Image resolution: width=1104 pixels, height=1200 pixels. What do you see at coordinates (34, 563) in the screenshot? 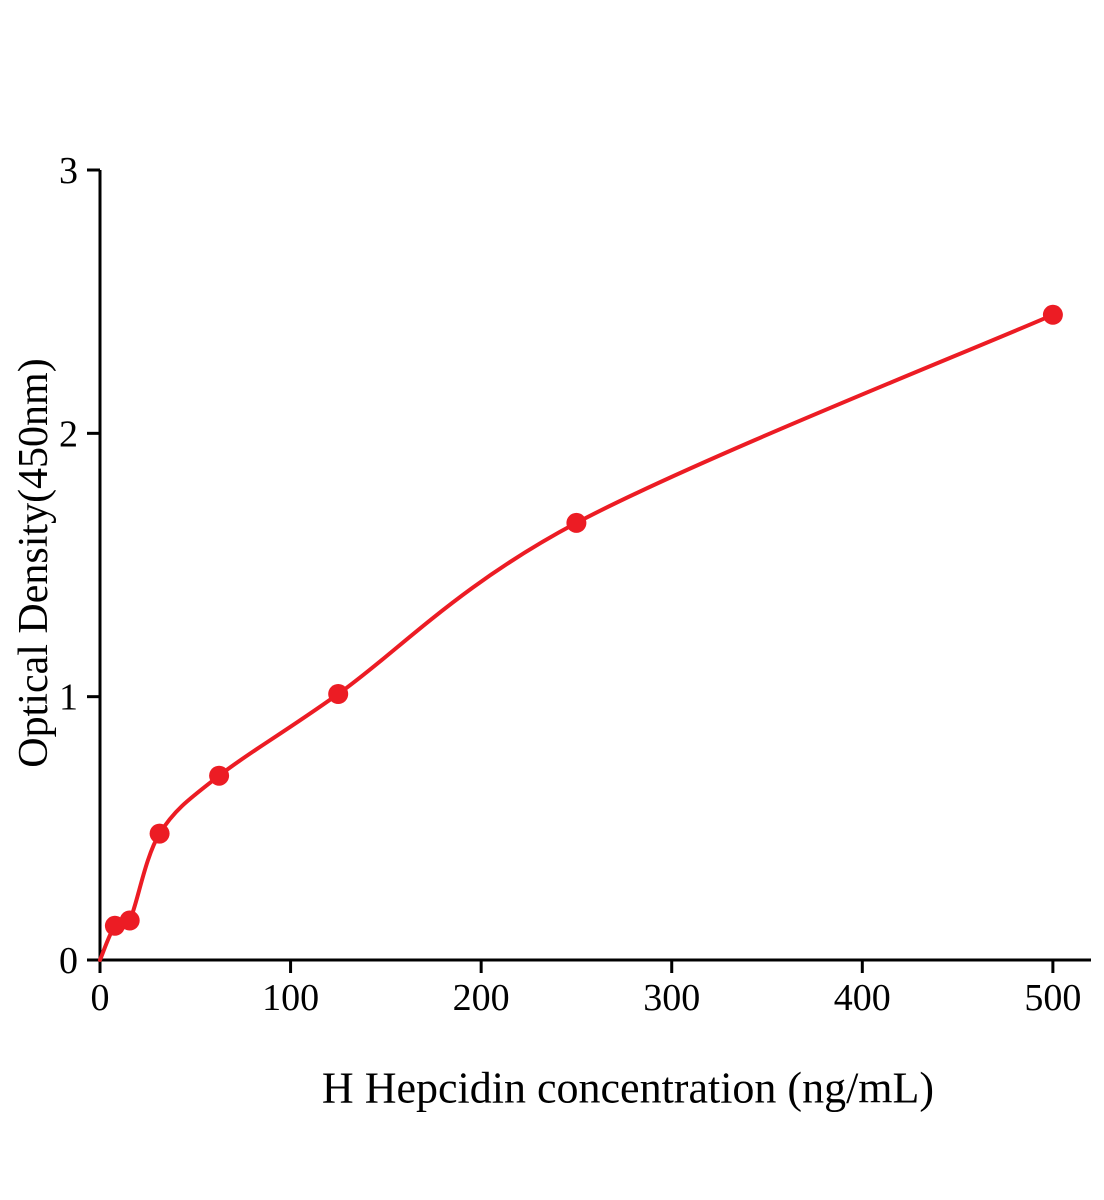
I see `y-axis-title: Optical Density(450nm)` at bounding box center [34, 563].